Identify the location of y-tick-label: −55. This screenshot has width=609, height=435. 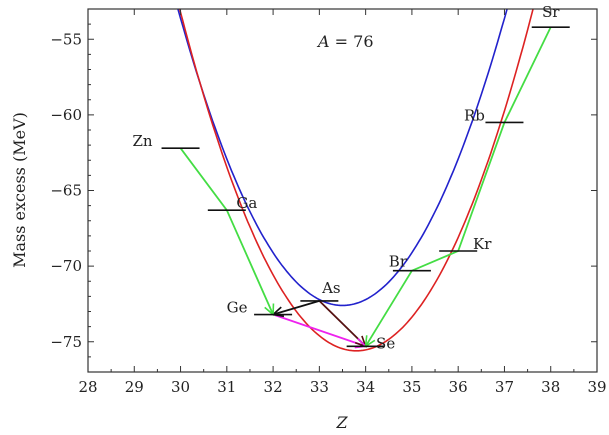
(66, 39).